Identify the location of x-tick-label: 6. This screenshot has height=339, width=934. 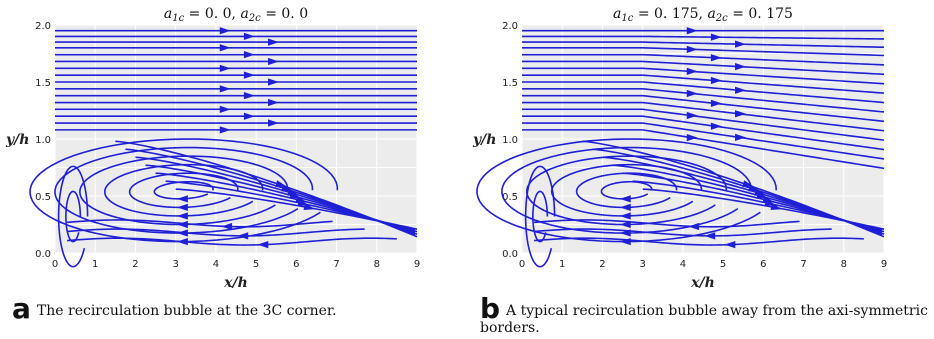
(296, 264).